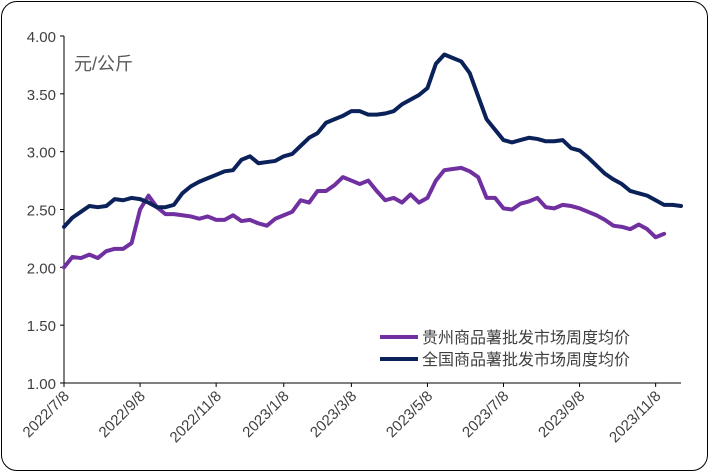 The image size is (711, 474). I want to click on x-tick-label: 2023/9/8, so click(561, 414).